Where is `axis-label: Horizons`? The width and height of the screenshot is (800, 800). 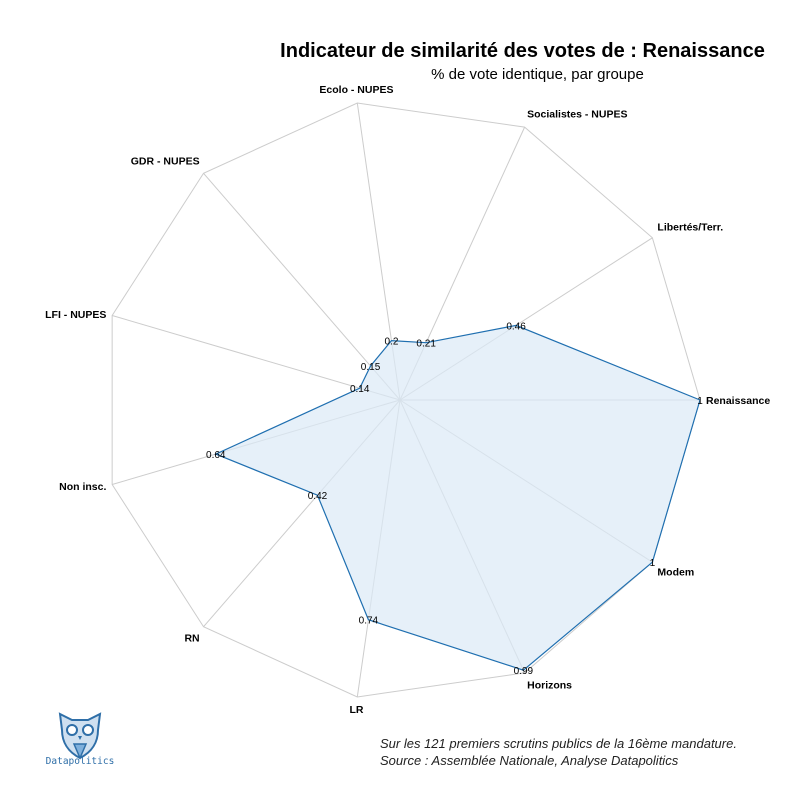 axis-label: Horizons is located at coordinates (549, 685).